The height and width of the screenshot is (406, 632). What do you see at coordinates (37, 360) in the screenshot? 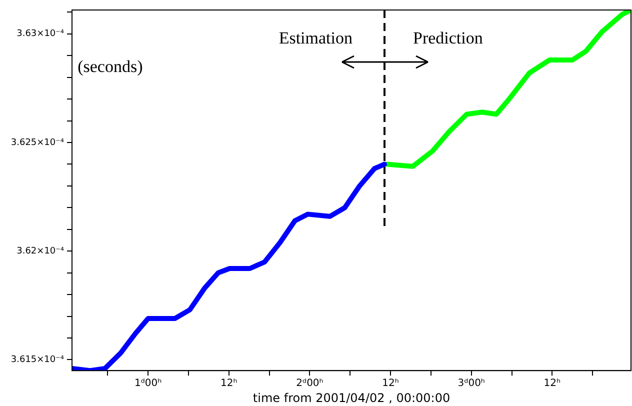
I see `y-tick-label: 3.615×10⁻⁴` at bounding box center [37, 360].